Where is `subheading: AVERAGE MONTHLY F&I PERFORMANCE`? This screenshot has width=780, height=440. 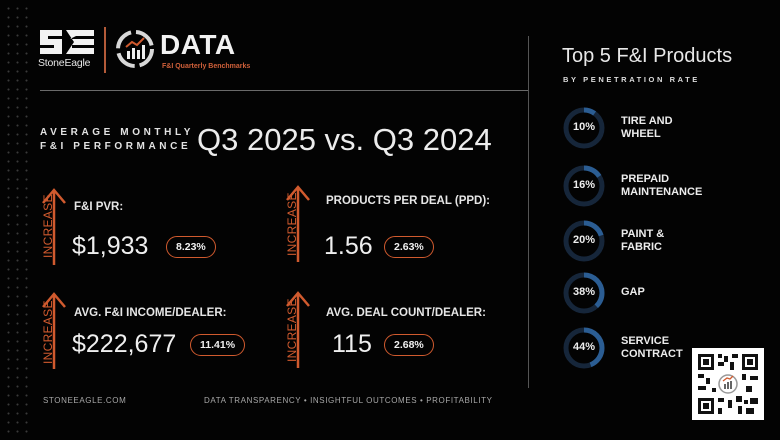 subheading: AVERAGE MONTHLY F&I PERFORMANCE is located at coordinates (117, 140).